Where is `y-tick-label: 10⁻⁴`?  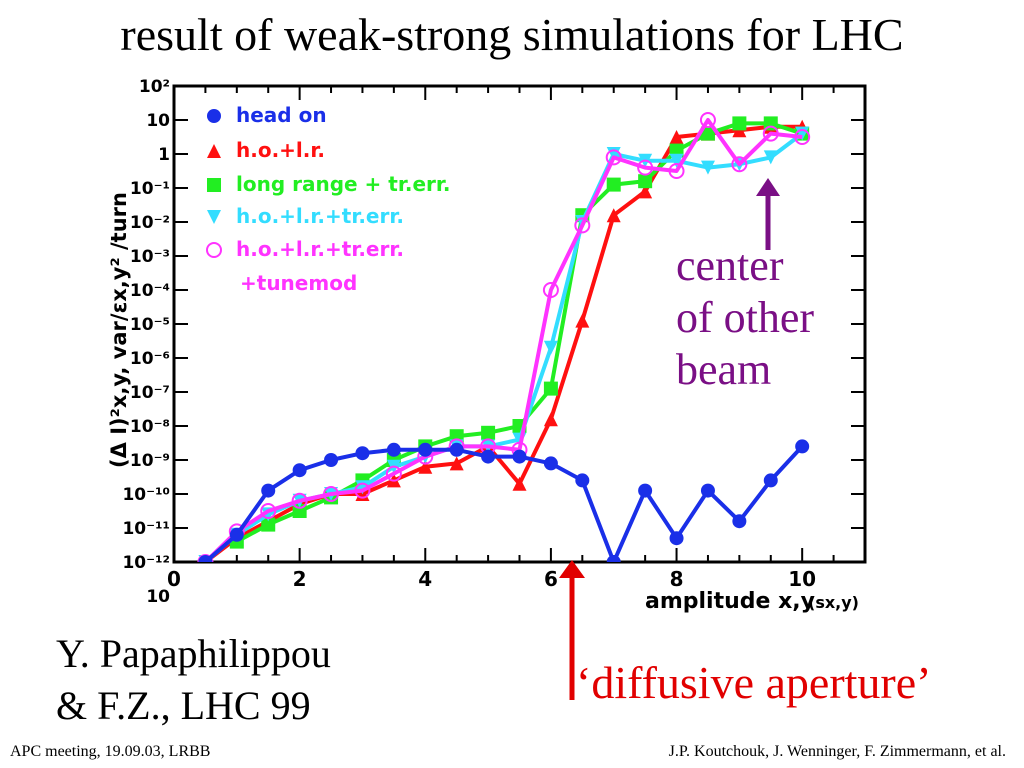
y-tick-label: 10⁻⁴ is located at coordinates (150, 291).